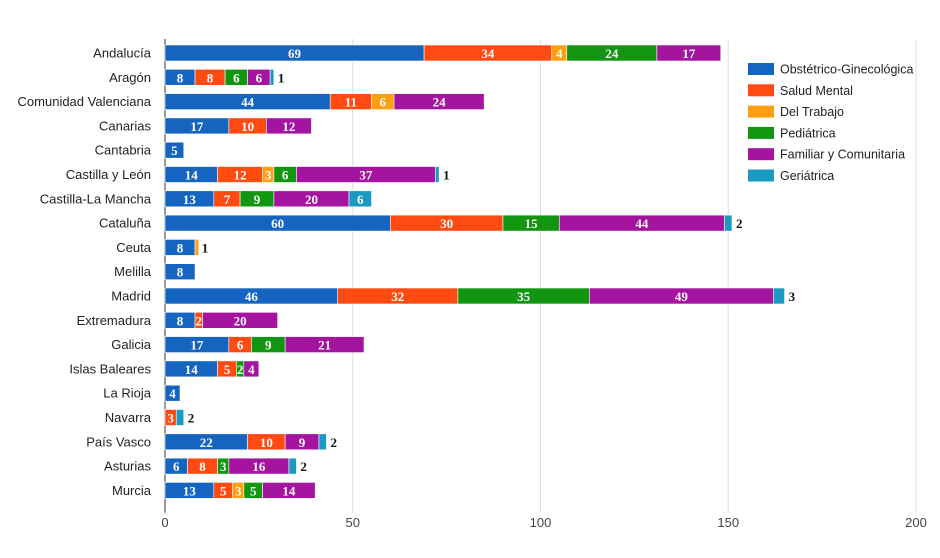 The image size is (940, 558). Describe the element at coordinates (353, 522) in the screenshot. I see `x-tick-label: 50` at that location.